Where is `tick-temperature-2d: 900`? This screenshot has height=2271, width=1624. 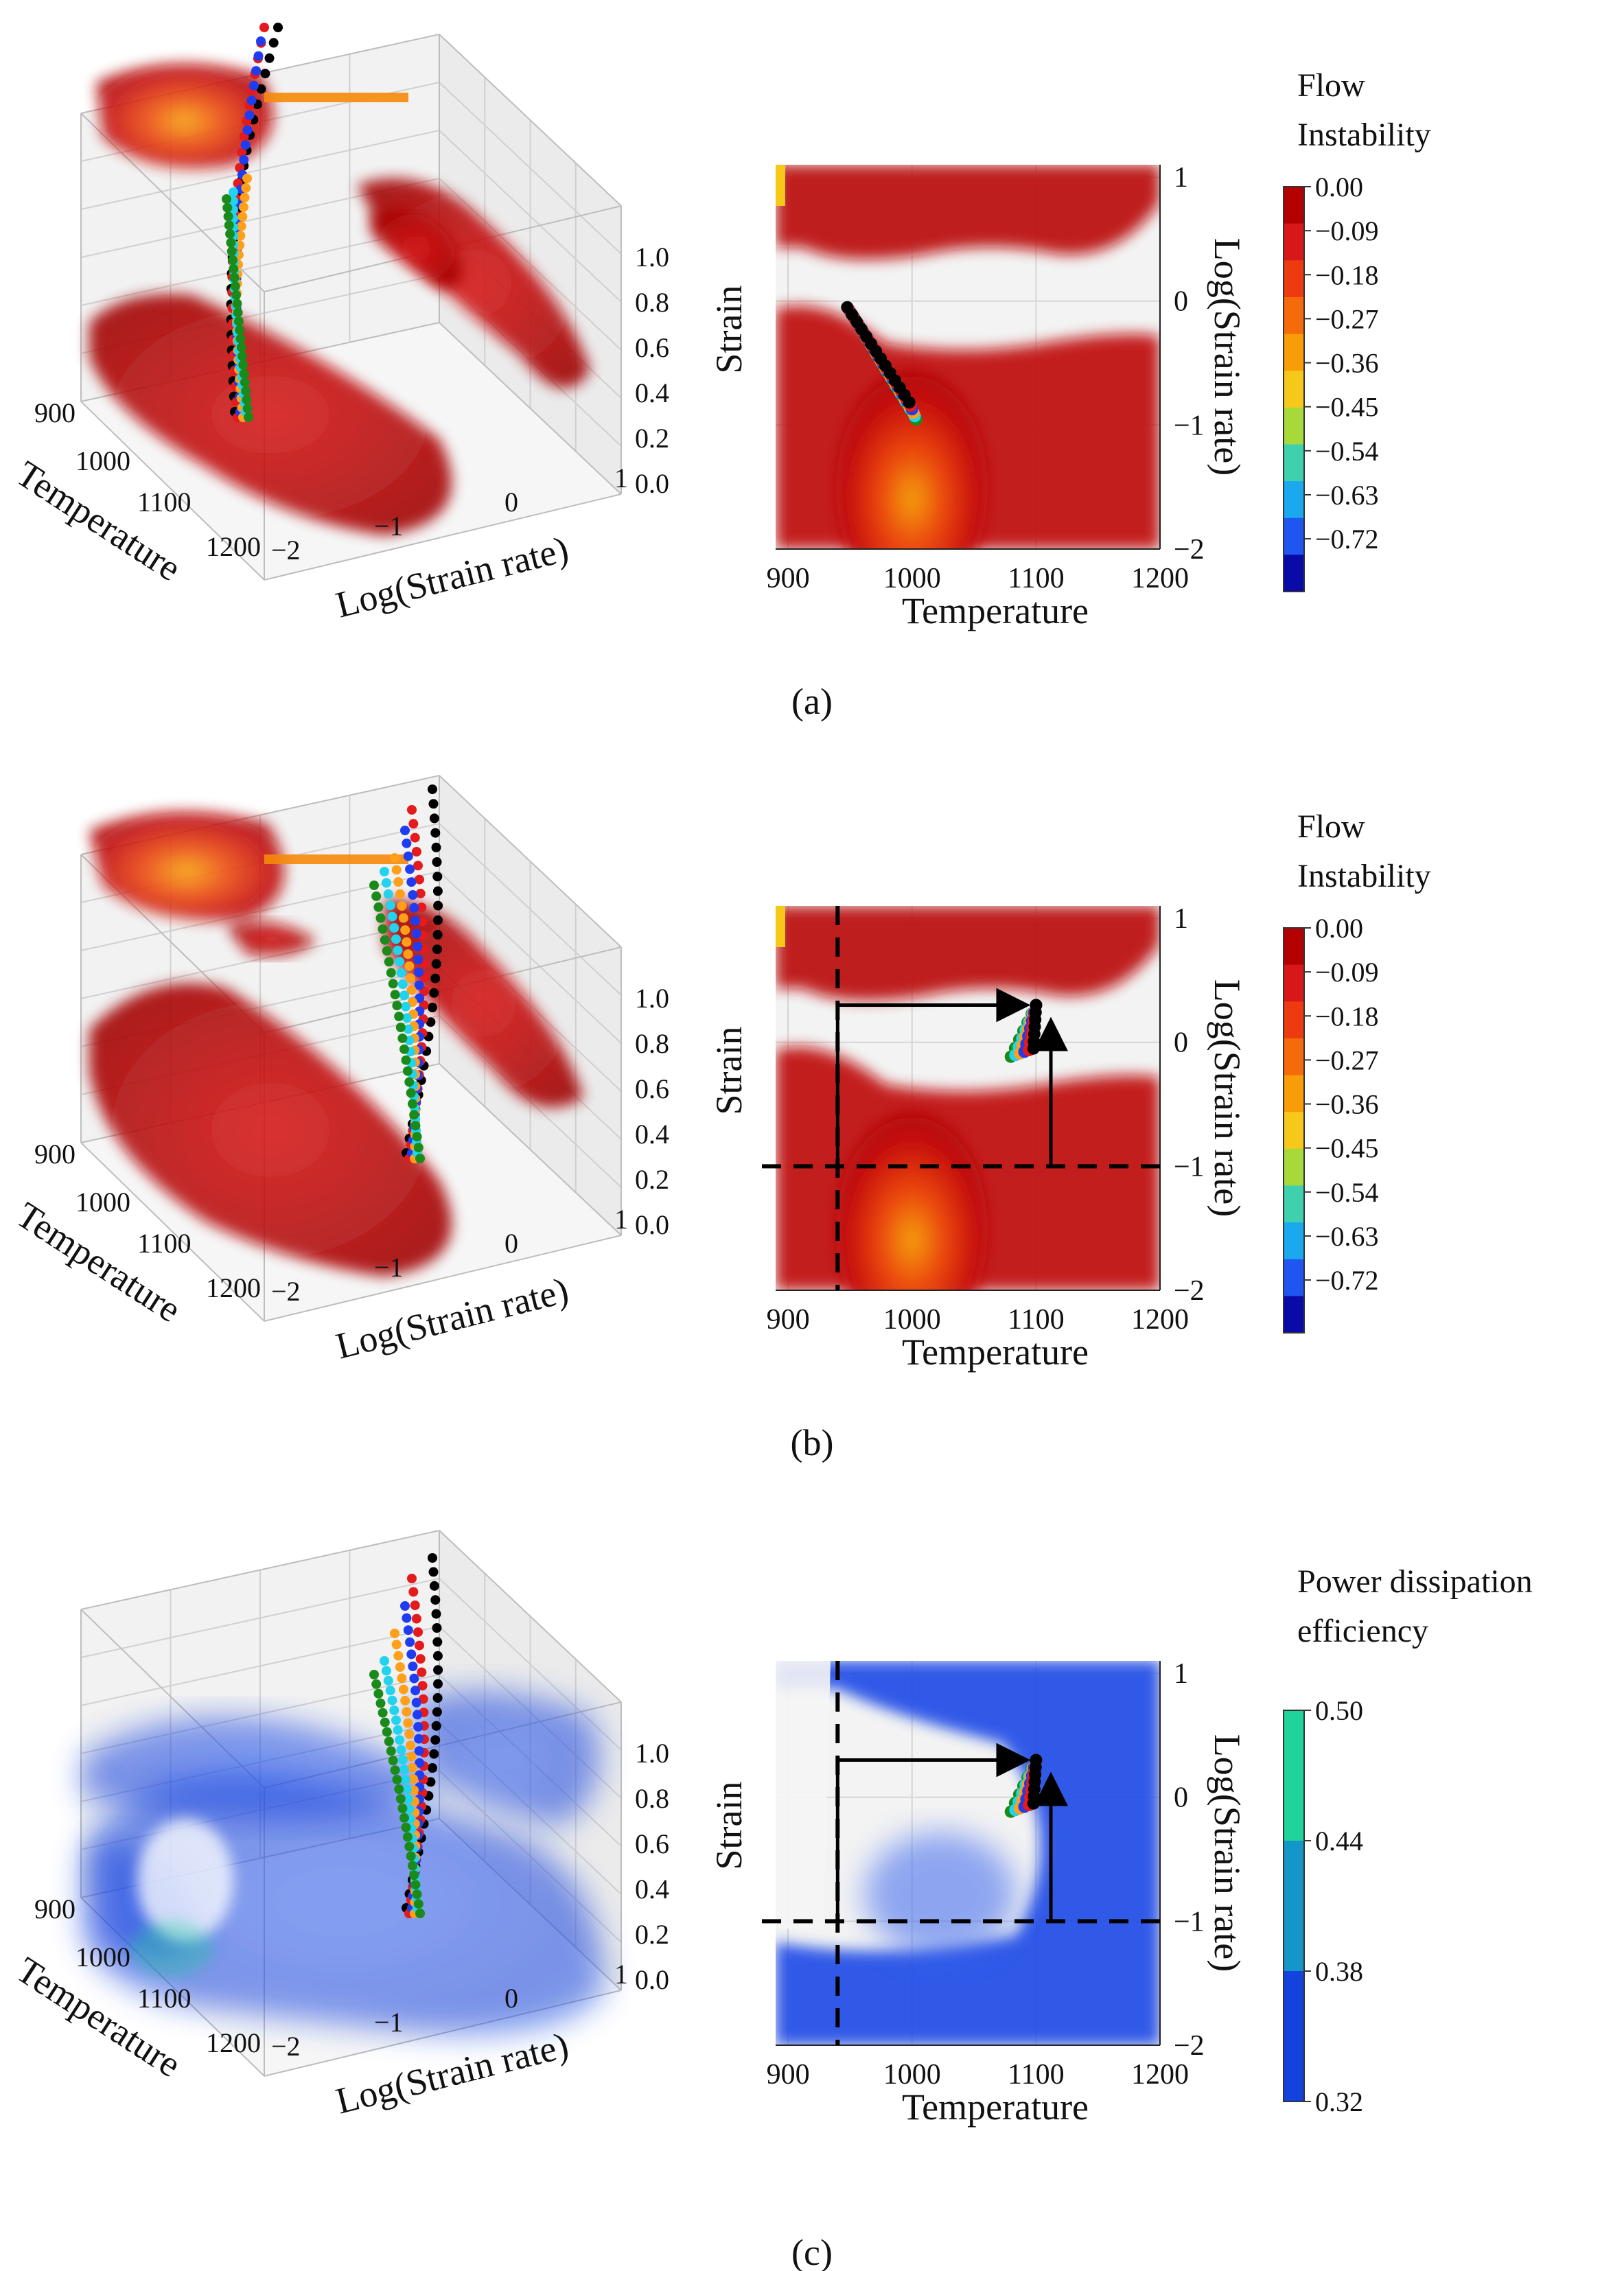 tick-temperature-2d: 900 is located at coordinates (788, 578).